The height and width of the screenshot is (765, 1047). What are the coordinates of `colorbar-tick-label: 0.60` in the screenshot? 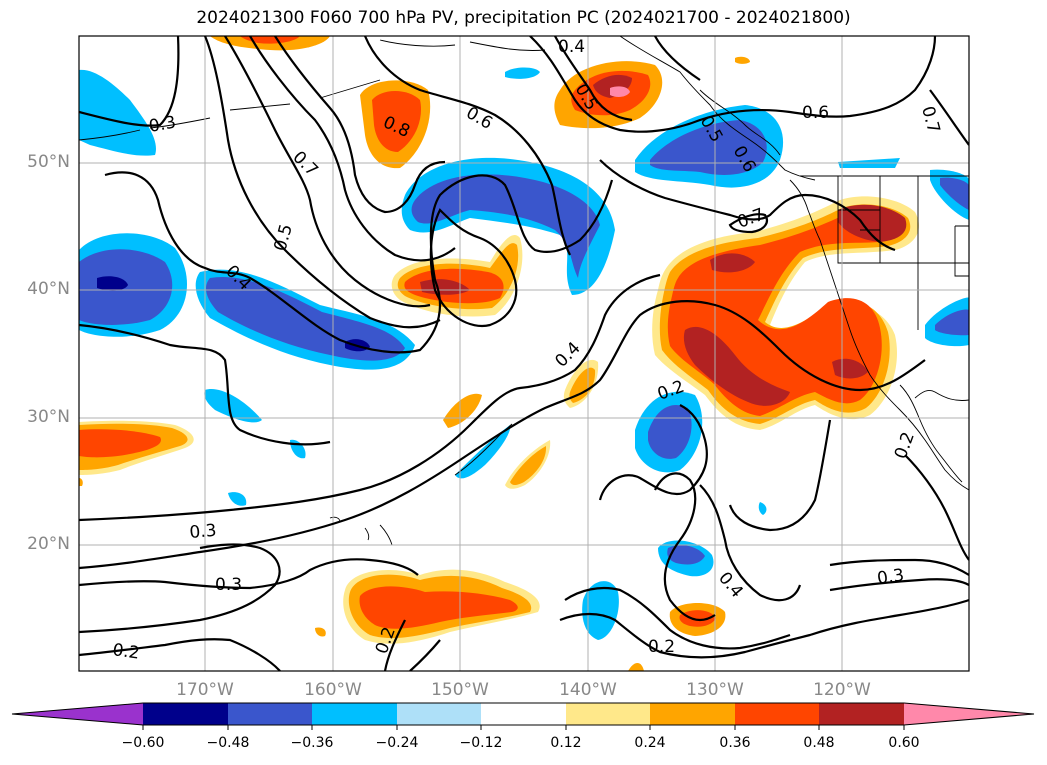 It's located at (904, 743).